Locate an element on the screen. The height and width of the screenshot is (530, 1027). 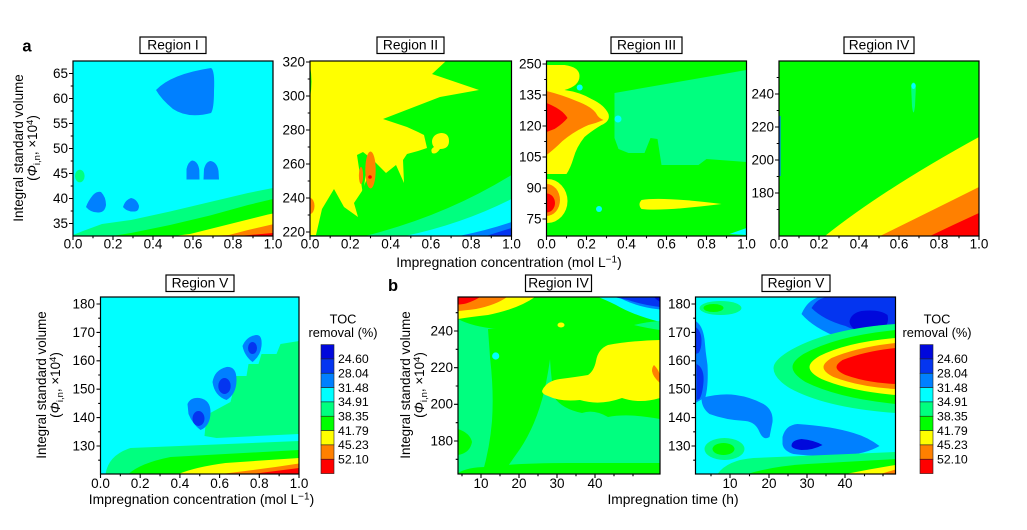
svg-text: b is located at coordinates (393, 286).